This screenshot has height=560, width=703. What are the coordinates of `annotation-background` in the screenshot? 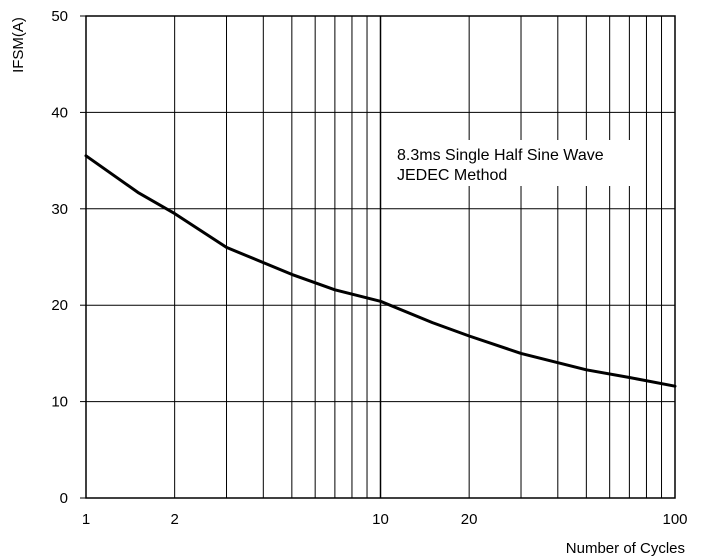 It's located at (518, 163).